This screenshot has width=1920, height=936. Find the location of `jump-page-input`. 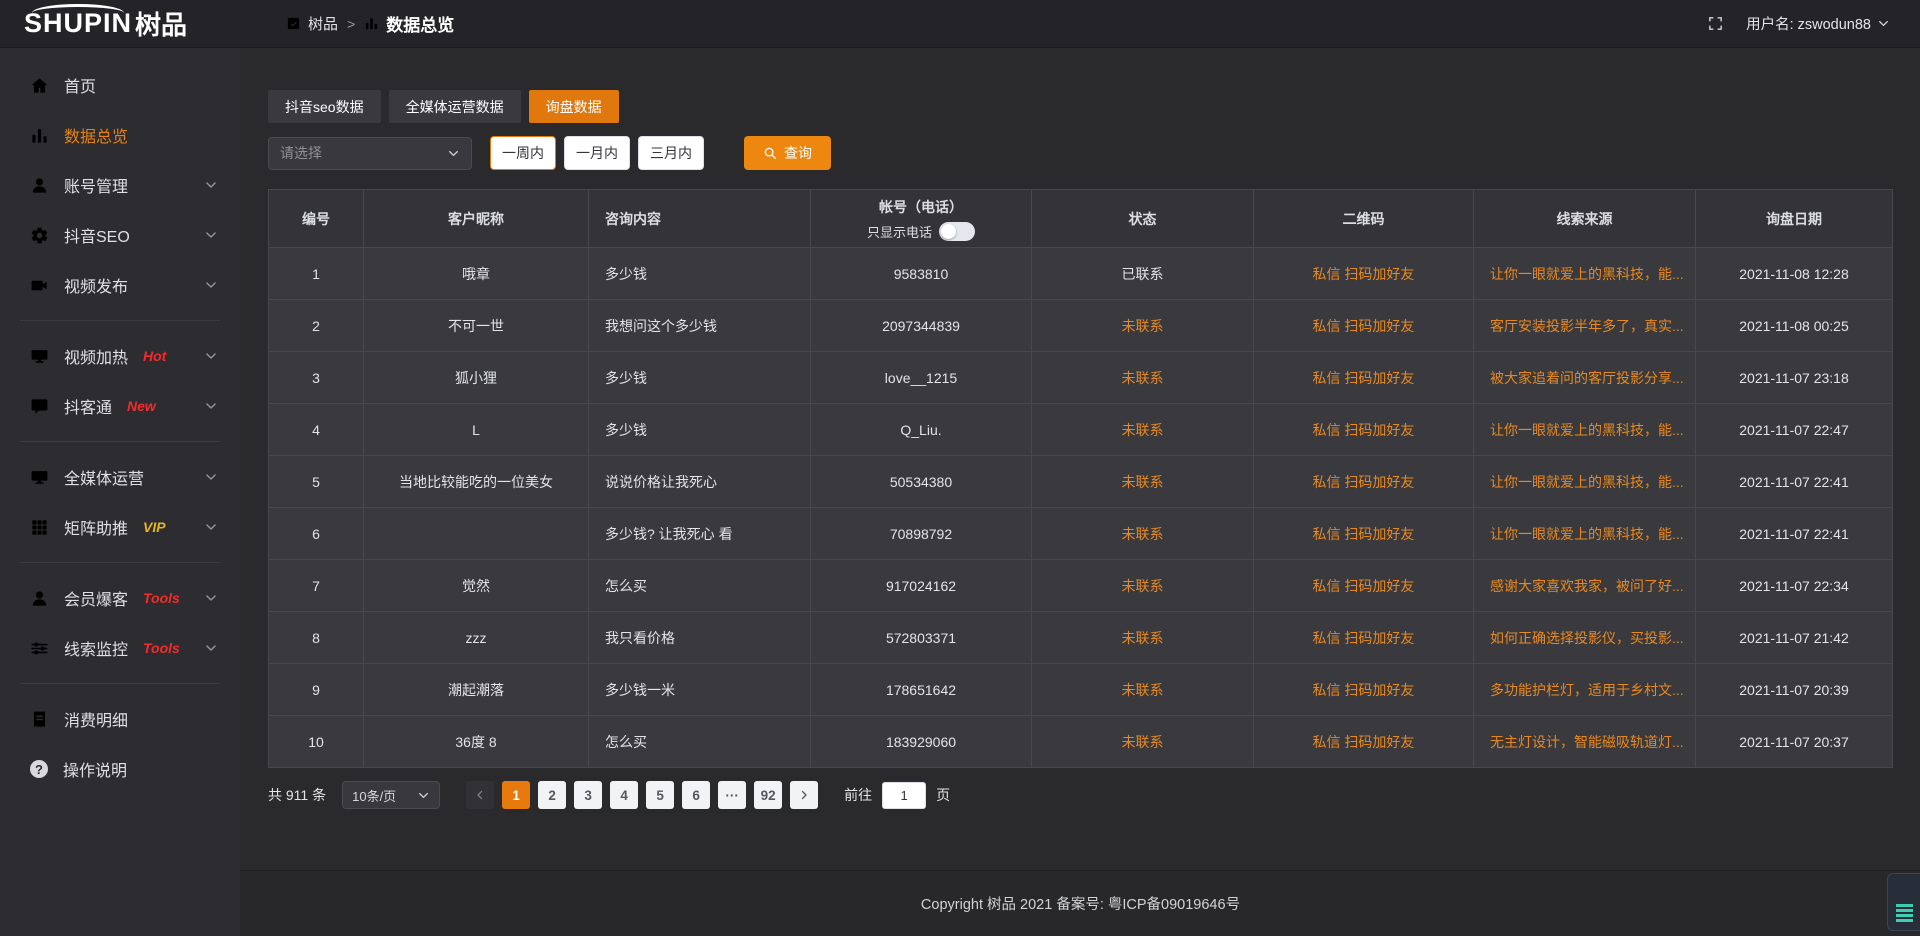

jump-page-input is located at coordinates (904, 795).